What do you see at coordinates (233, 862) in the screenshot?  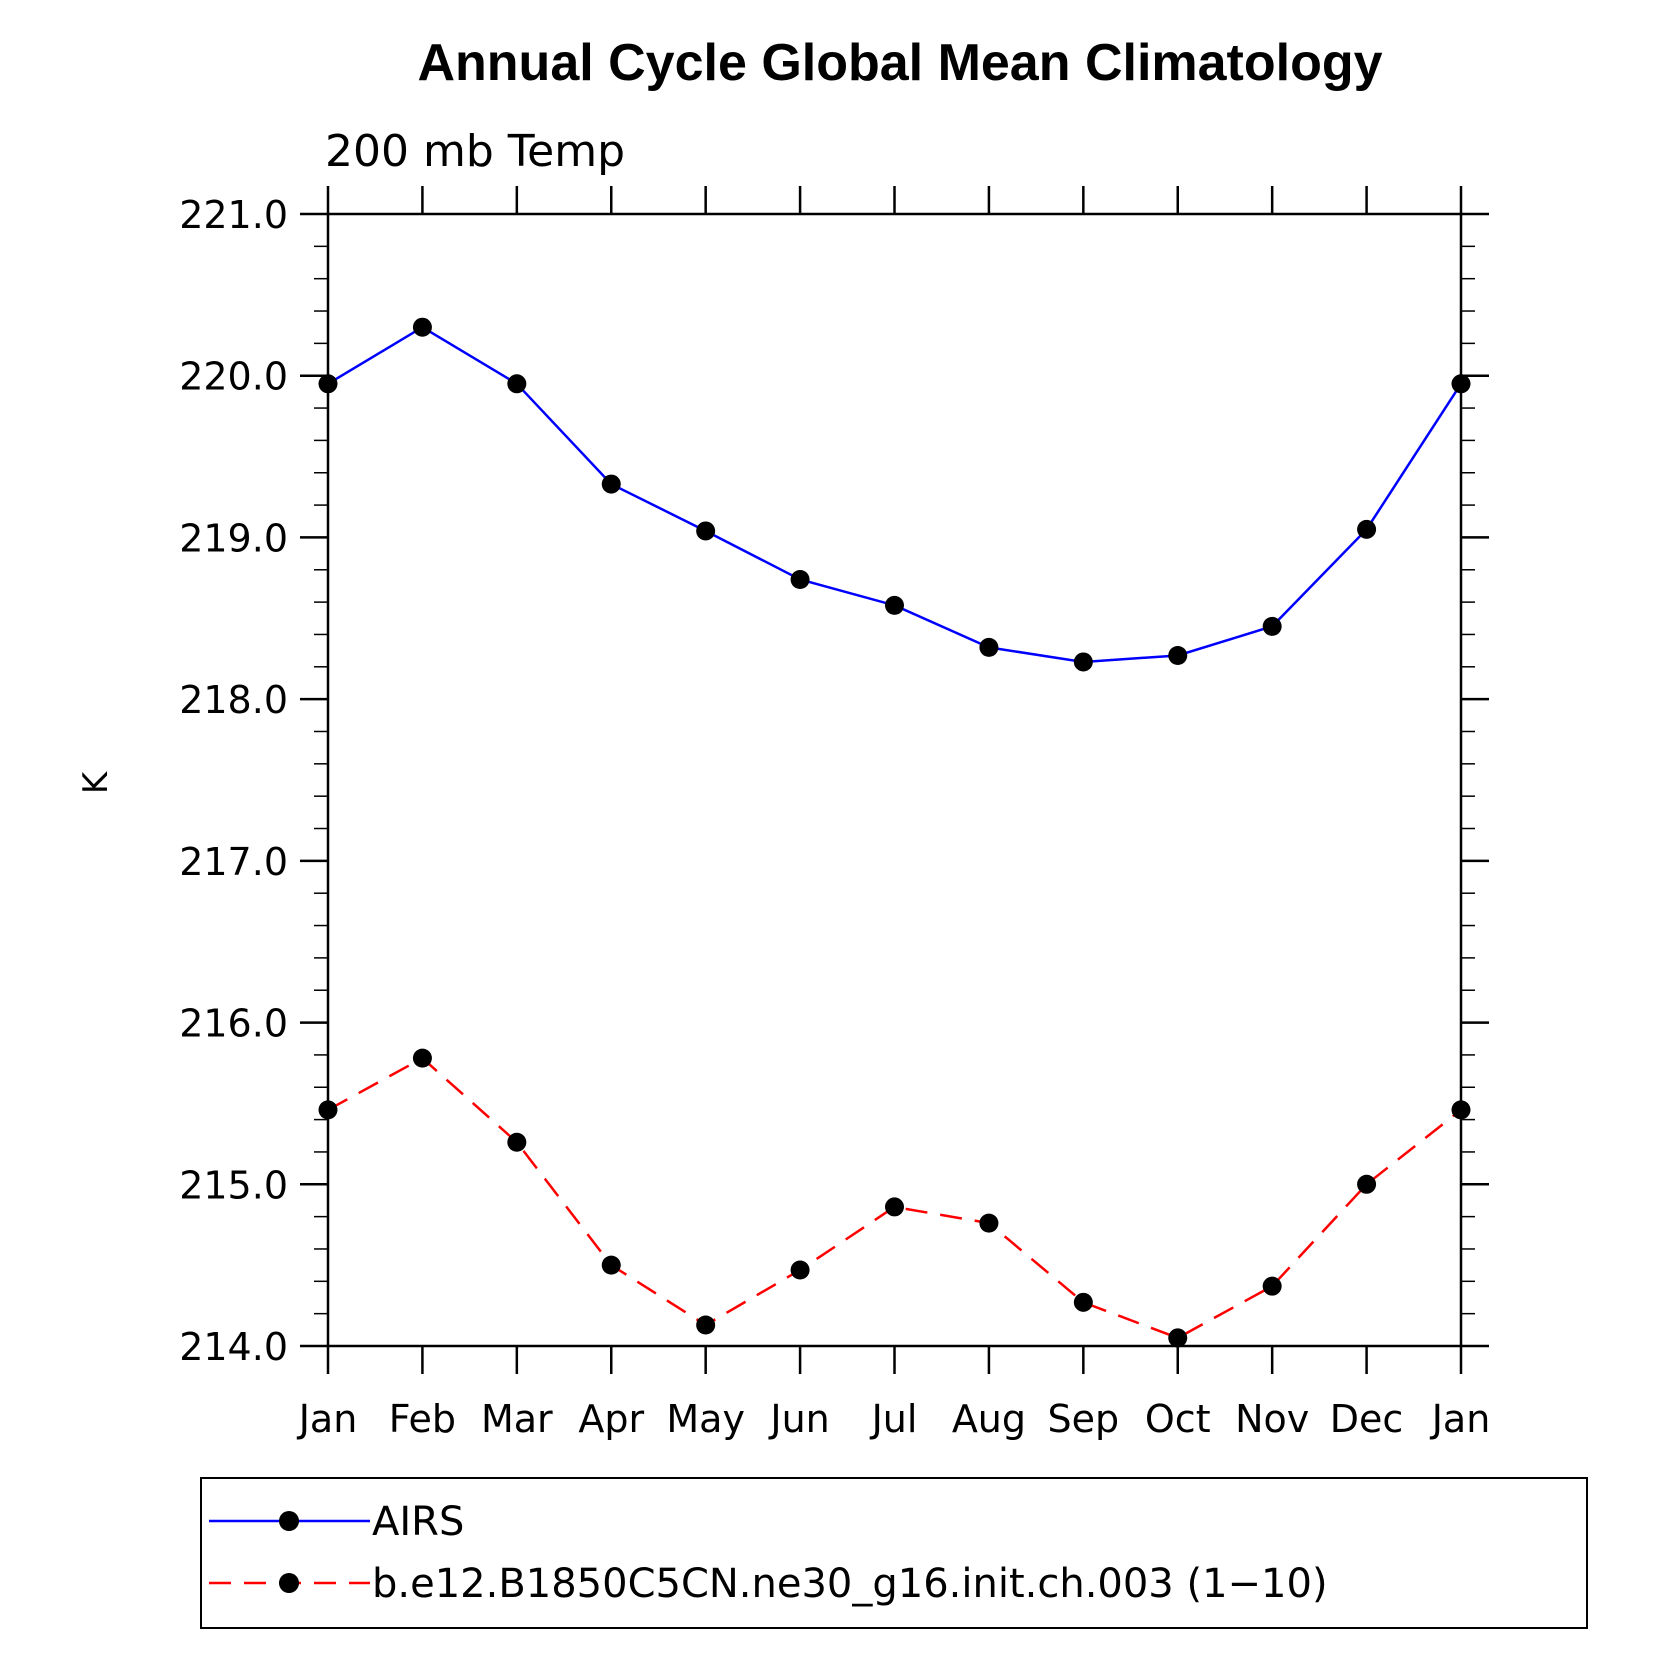 I see `y-tick-label: 217.0` at bounding box center [233, 862].